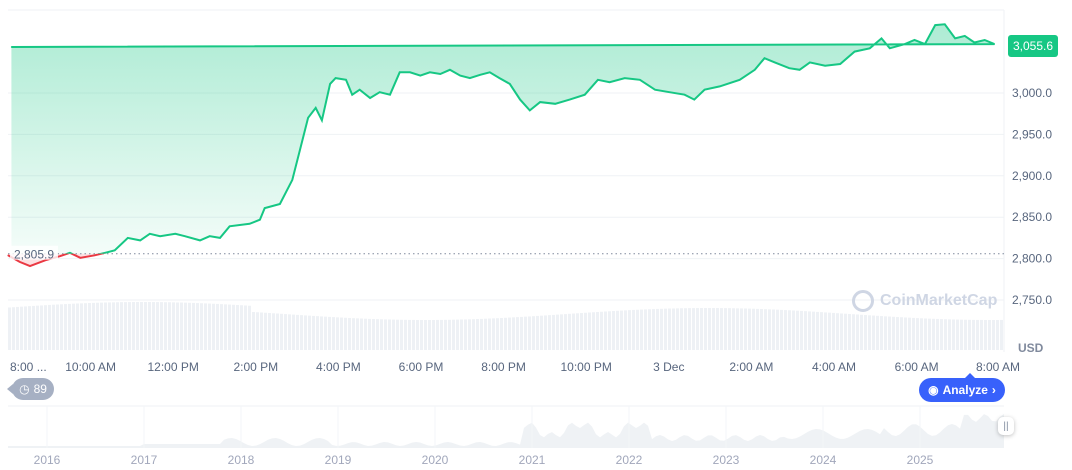  Describe the element at coordinates (933, 390) in the screenshot. I see `analyze-icon: ◉` at that location.